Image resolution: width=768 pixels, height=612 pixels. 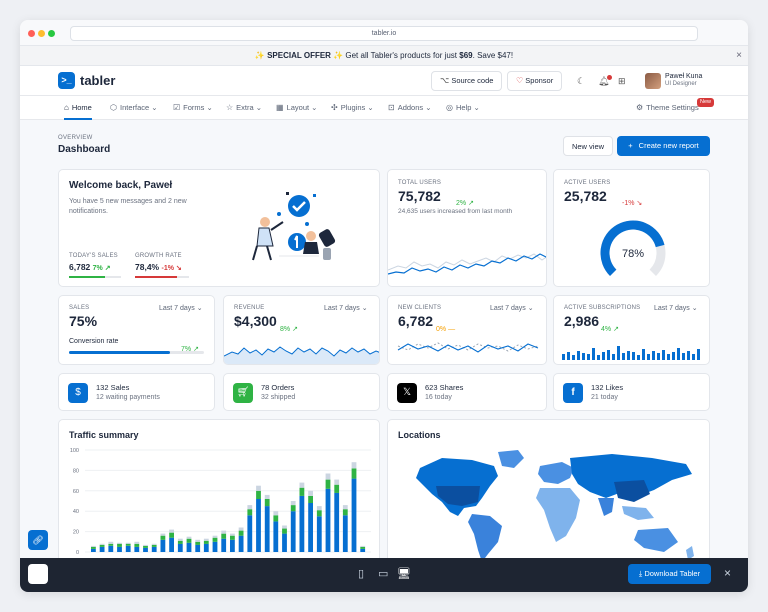 I want to click on nav-item-layout: ▦ Layout ⌄, so click(x=297, y=107).